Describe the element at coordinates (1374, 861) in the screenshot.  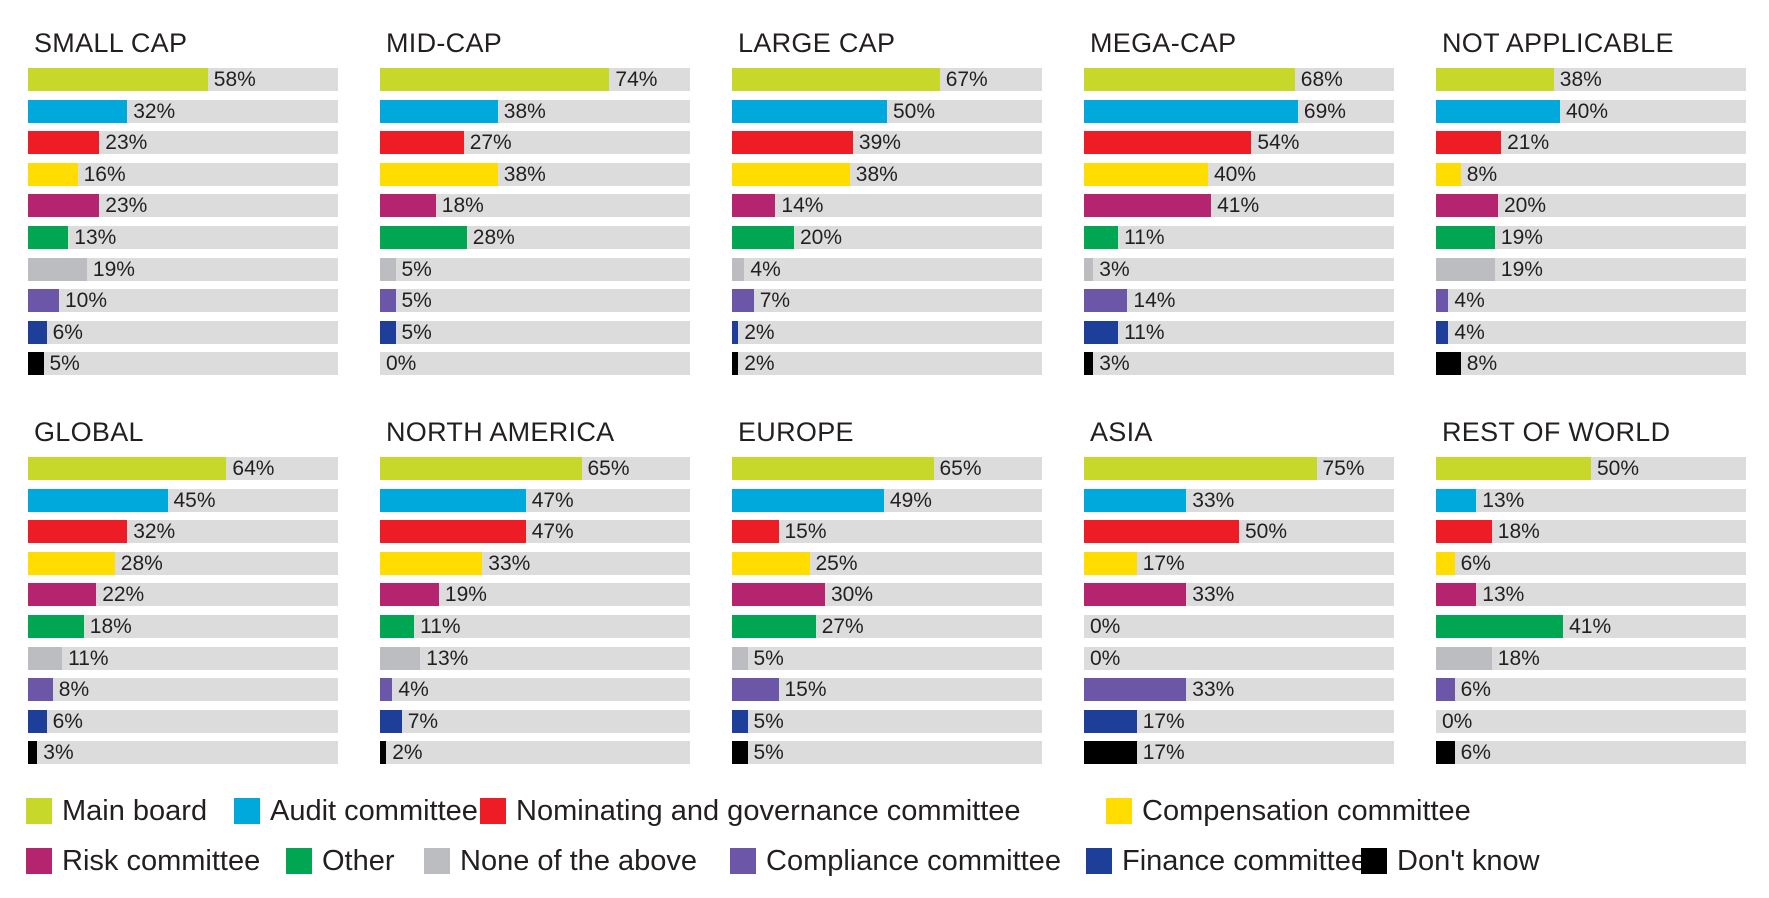
I see `legend-swatch` at that location.